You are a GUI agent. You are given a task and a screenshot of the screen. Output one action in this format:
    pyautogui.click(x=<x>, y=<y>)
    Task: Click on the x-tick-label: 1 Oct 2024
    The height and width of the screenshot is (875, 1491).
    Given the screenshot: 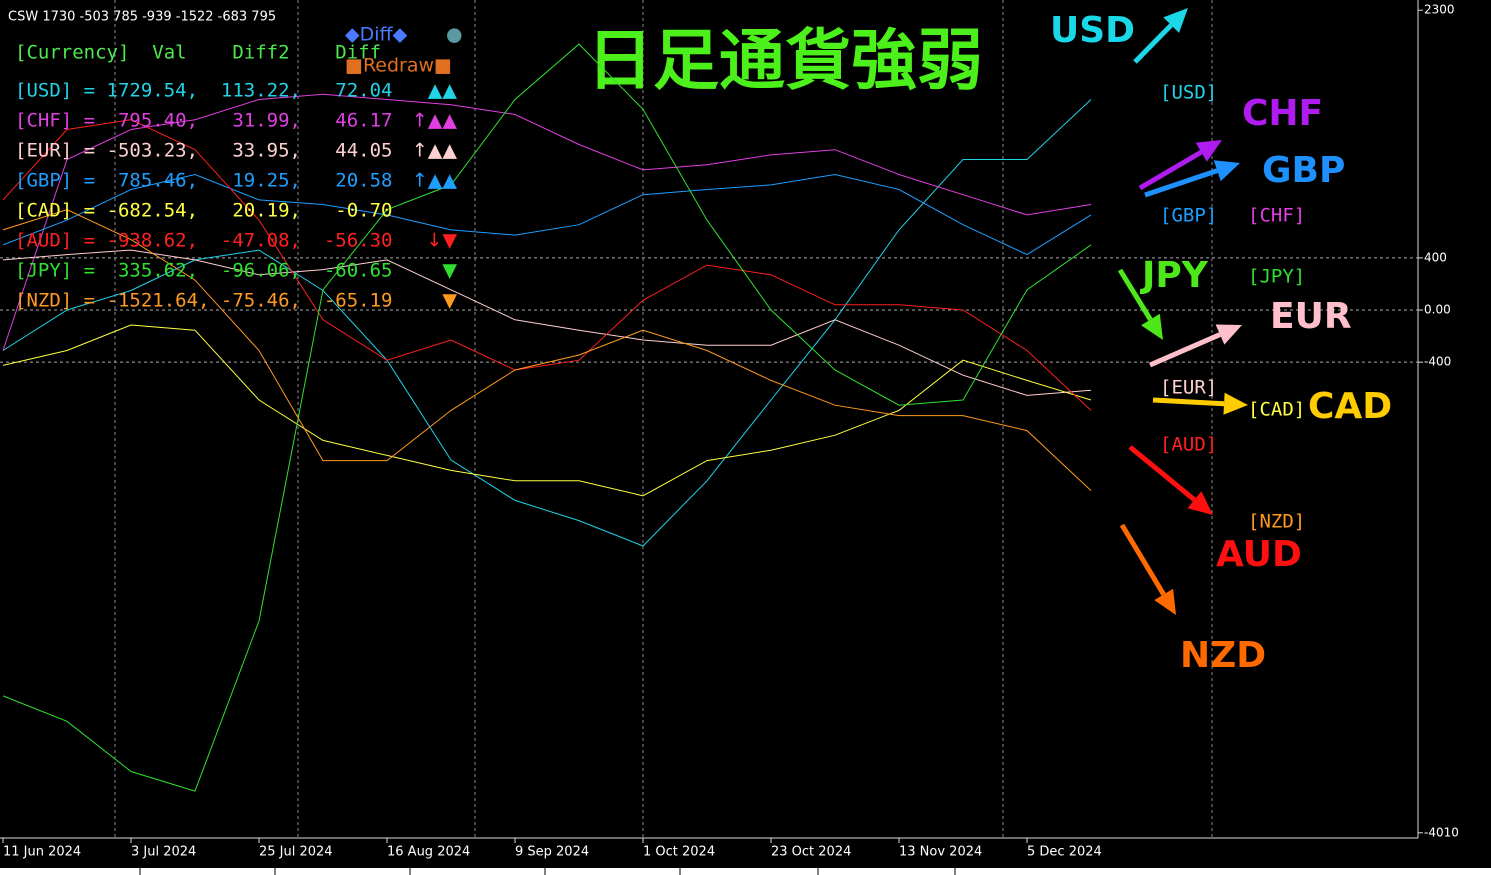 What is the action you would take?
    pyautogui.click(x=679, y=852)
    